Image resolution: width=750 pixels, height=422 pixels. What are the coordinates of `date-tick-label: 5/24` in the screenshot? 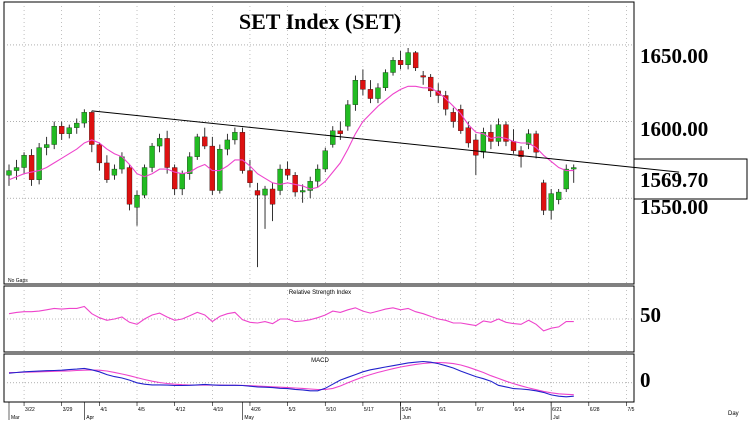 It's located at (407, 410).